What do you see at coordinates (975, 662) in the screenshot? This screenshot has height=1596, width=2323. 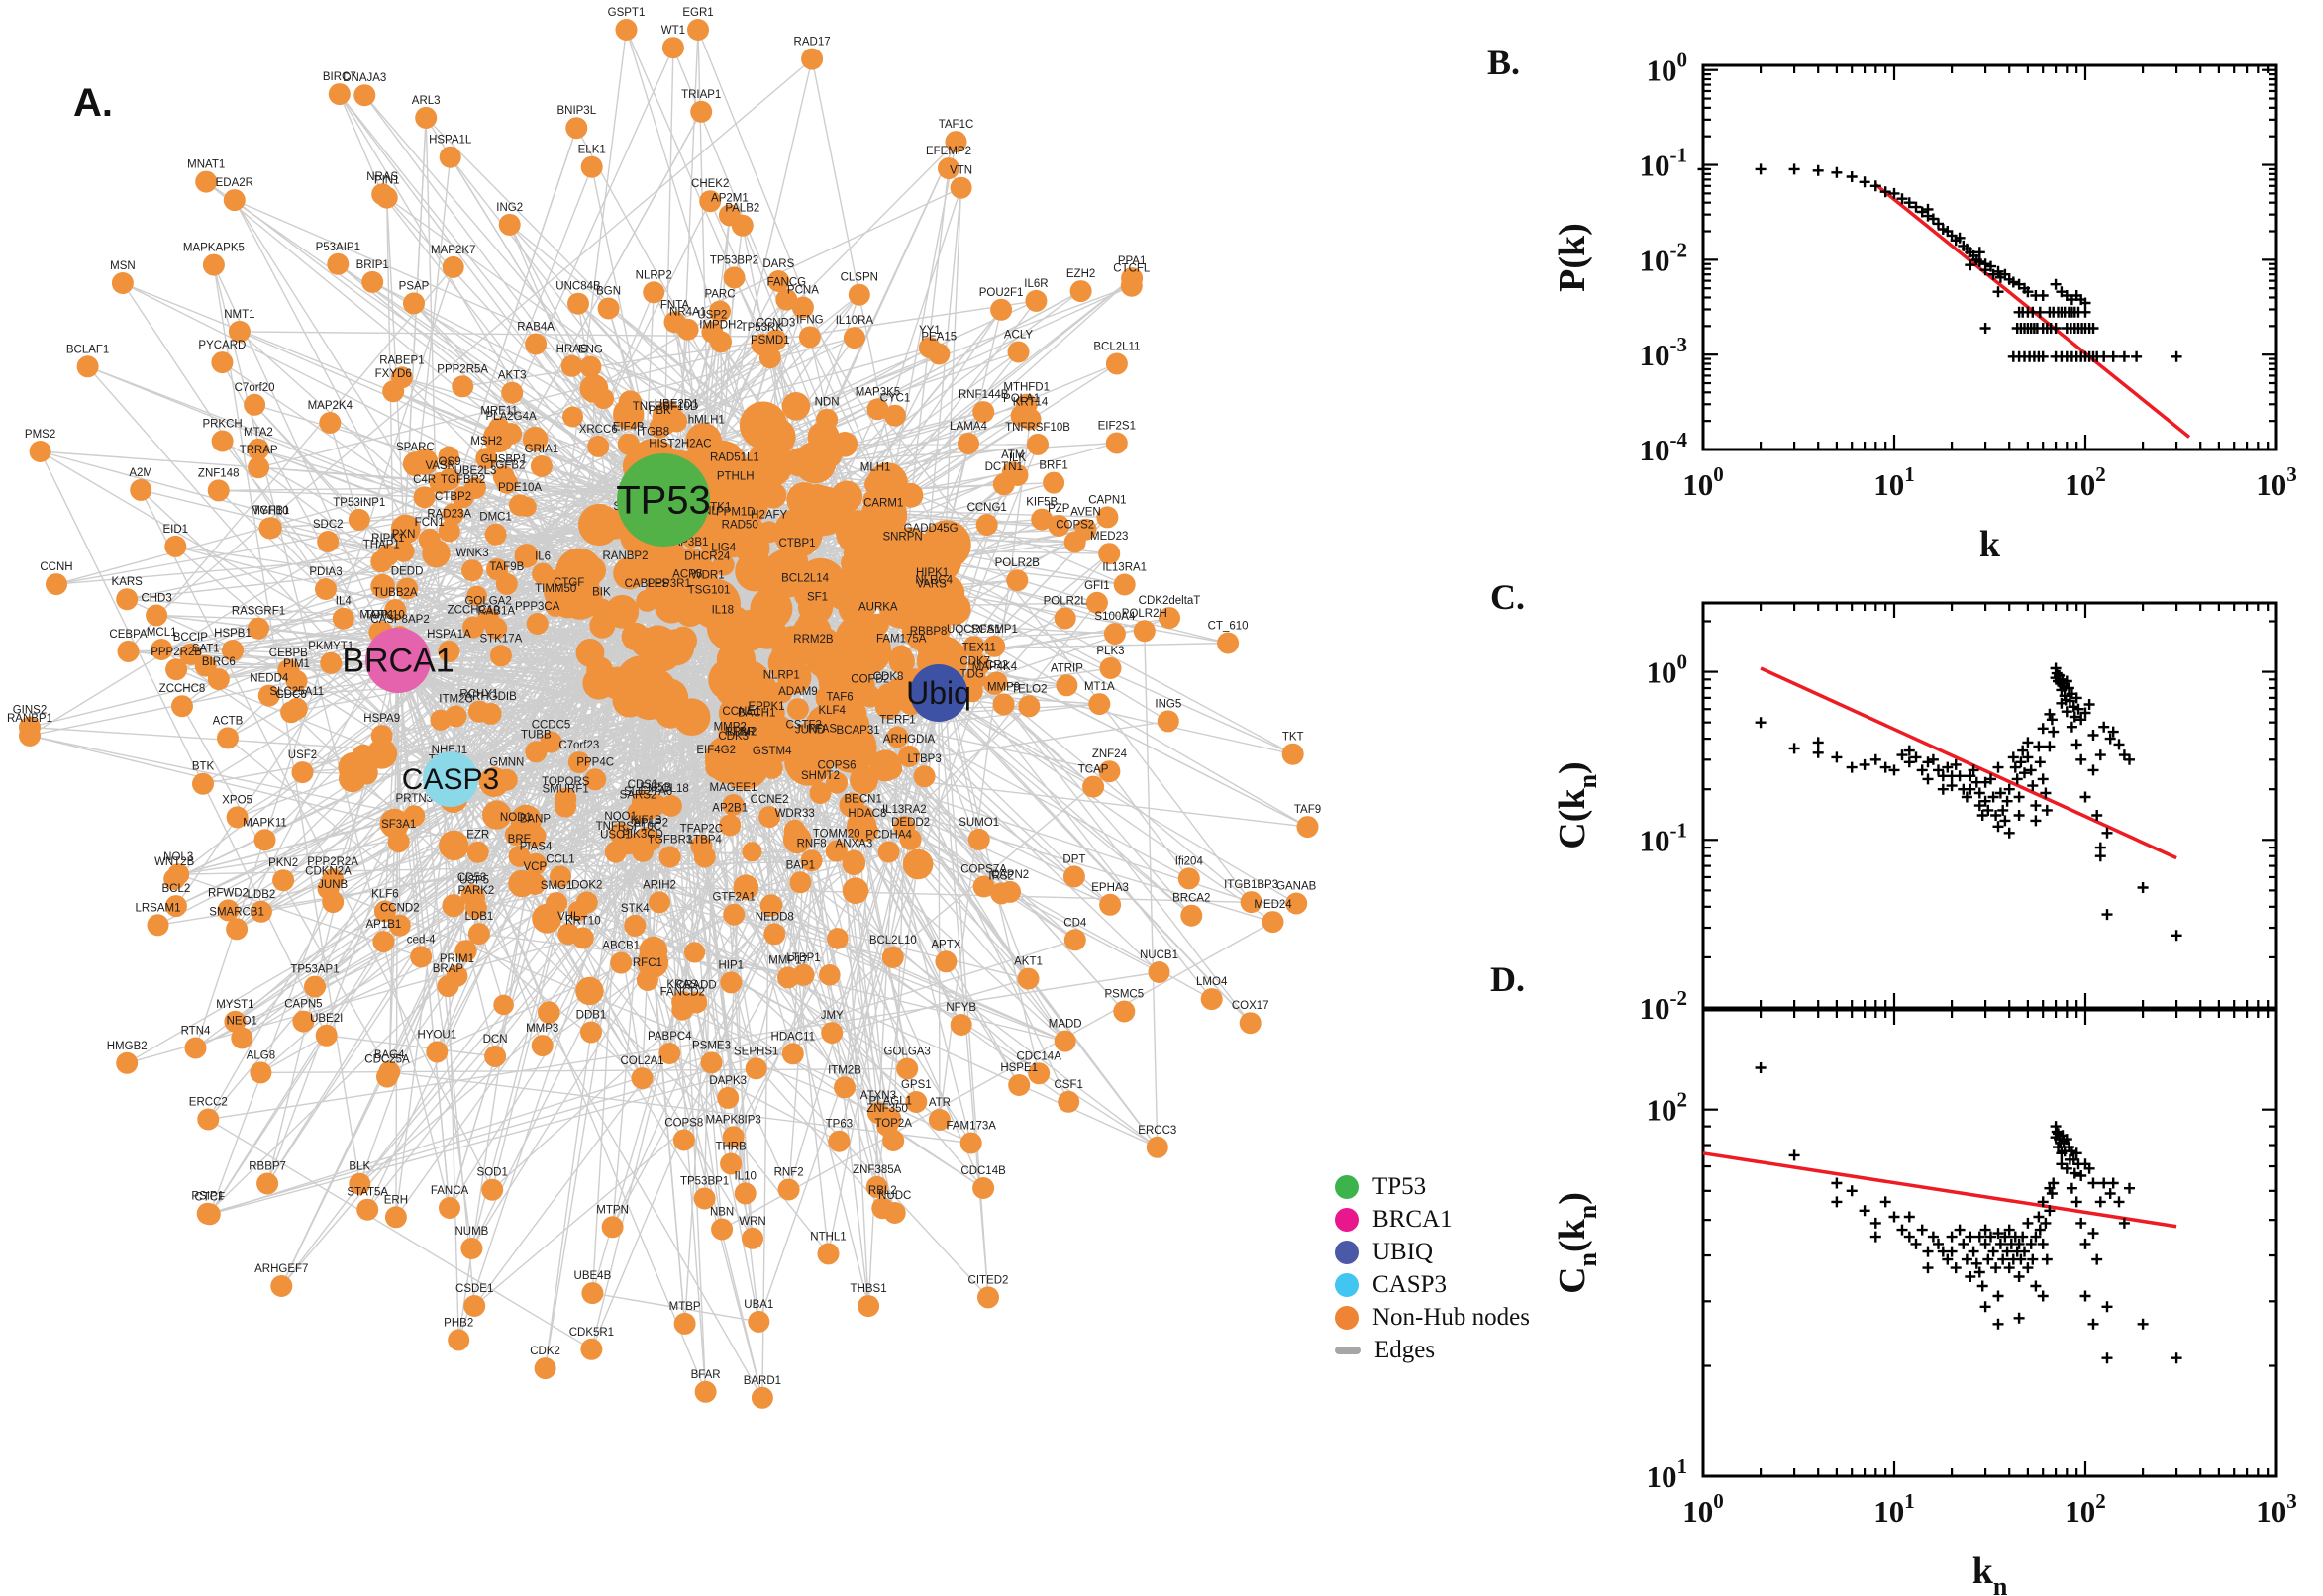 I see `node-label: CDK7` at bounding box center [975, 662].